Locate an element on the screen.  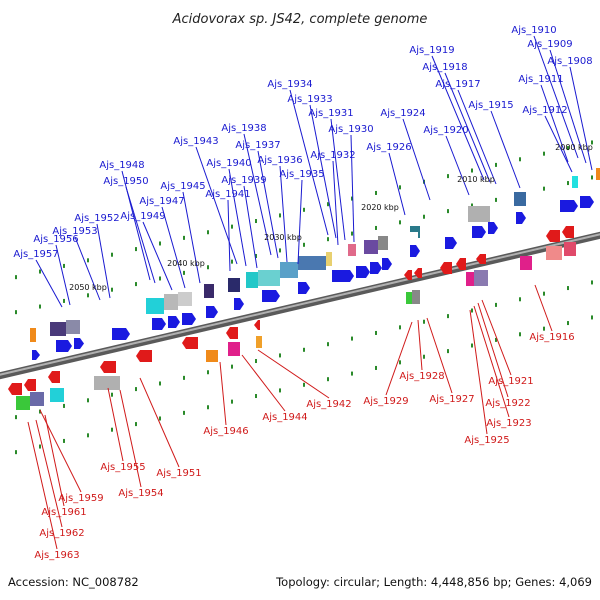
gene-label-bottom: Ajs_1928 is located at coordinates (421, 376).